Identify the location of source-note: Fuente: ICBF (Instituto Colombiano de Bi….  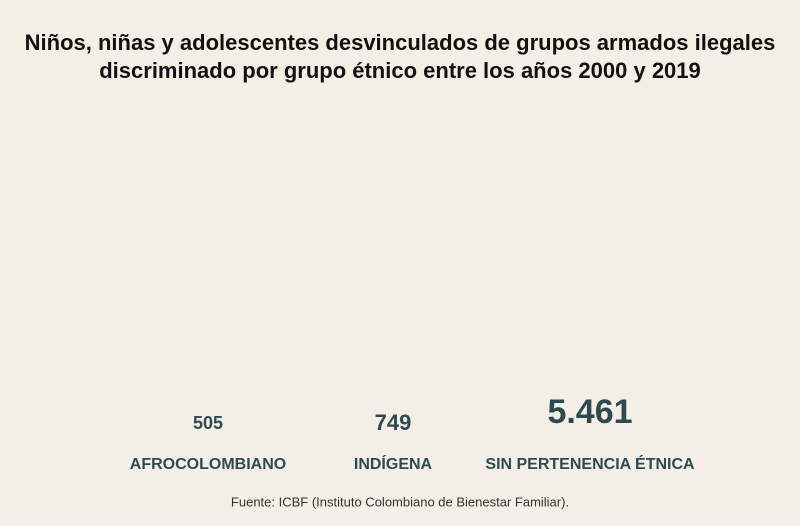
(400, 501).